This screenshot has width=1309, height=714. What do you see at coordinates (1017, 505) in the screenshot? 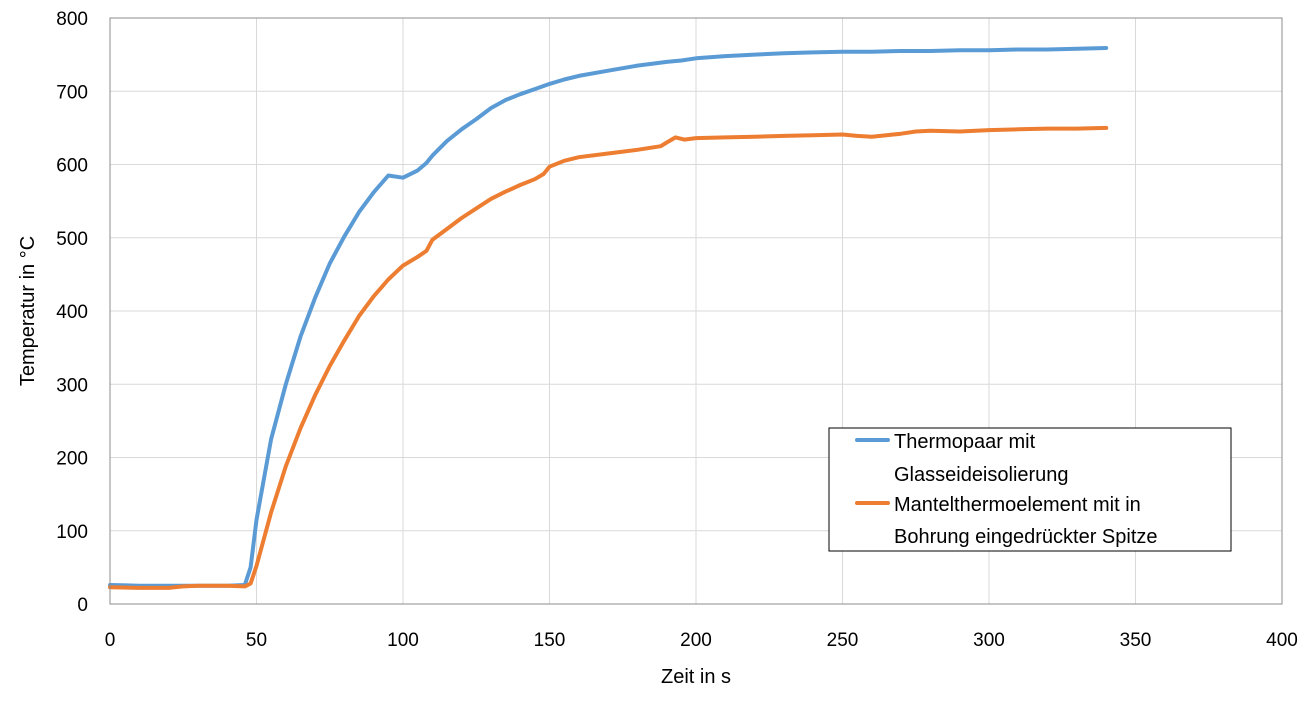
I see `legend-label-series-2-line-1: Mantelthermoelement mit in` at bounding box center [1017, 505].